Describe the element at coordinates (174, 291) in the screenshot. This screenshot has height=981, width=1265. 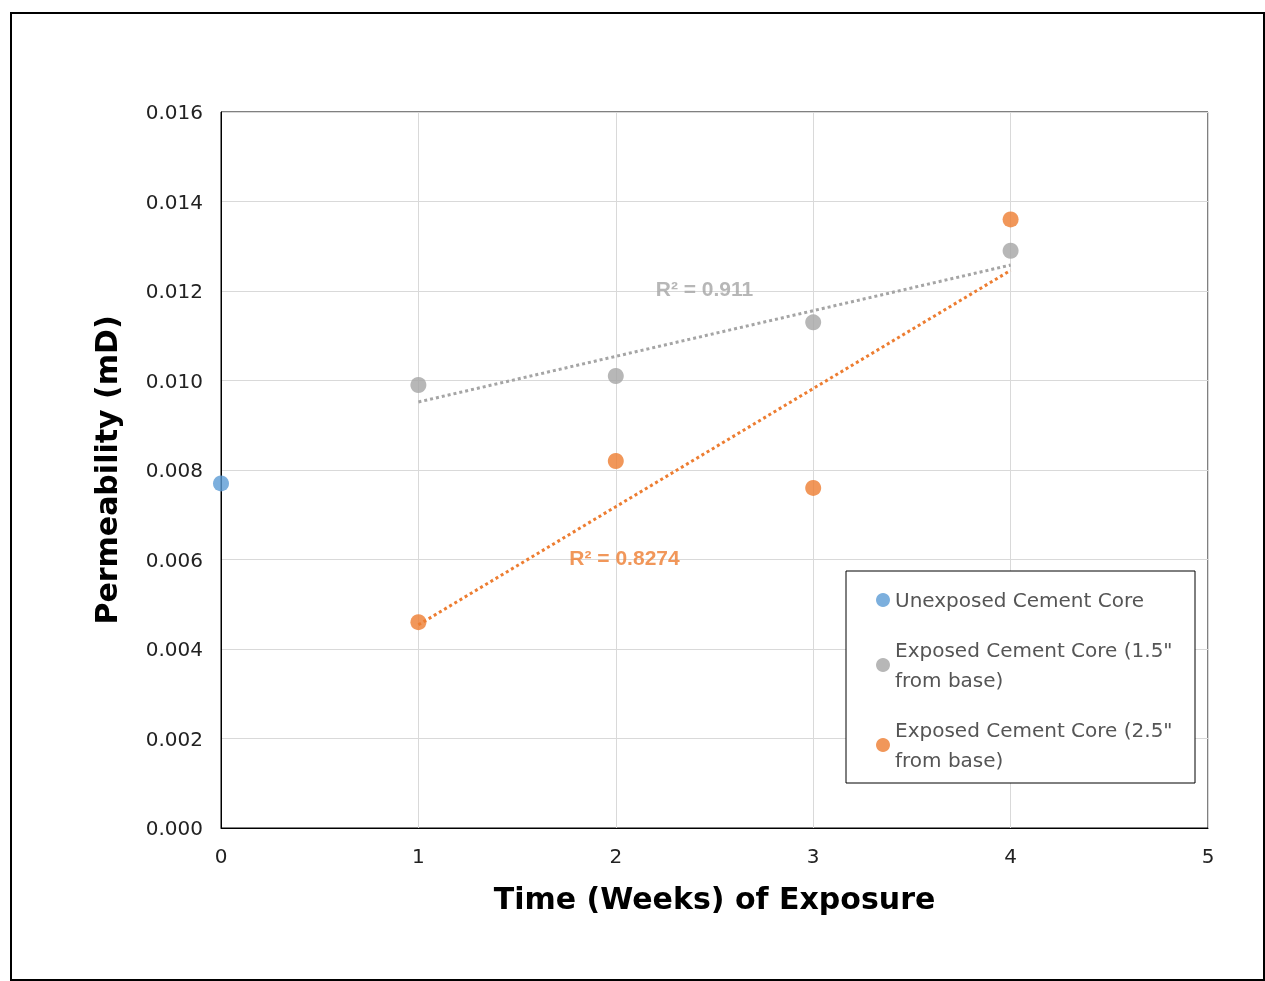
I see `y-tick-label: 0.012` at that location.